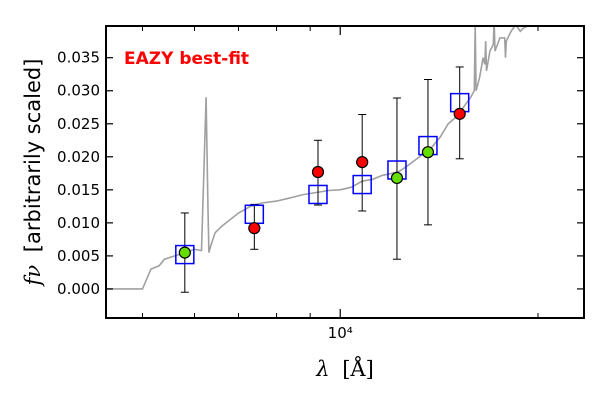 The height and width of the screenshot is (400, 600). I want to click on x-axis-unit: [Å], so click(358, 368).